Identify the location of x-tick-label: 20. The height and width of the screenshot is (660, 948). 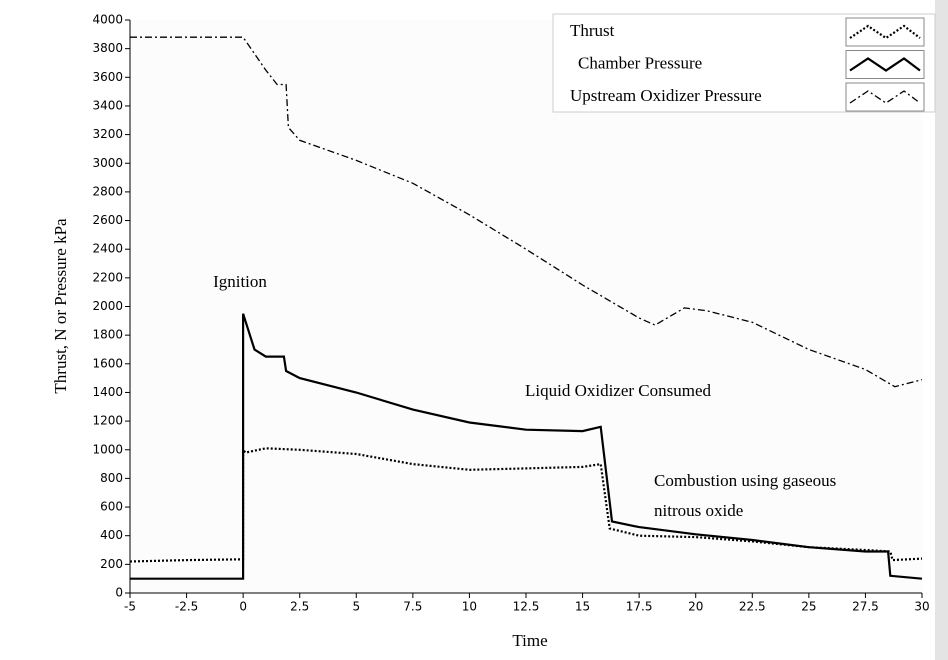
(695, 607).